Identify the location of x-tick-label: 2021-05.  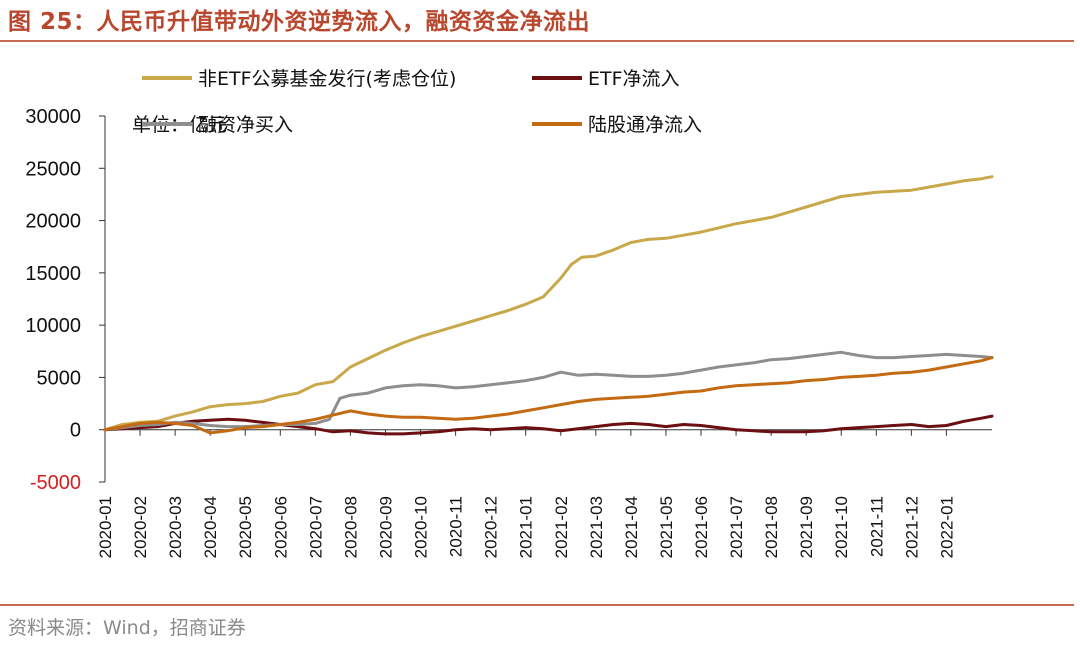
(666, 527).